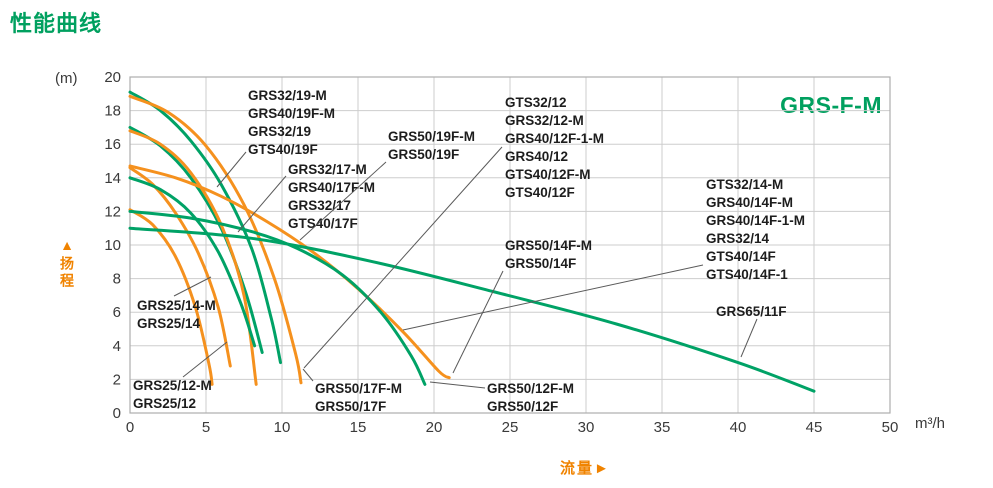 This screenshot has width=993, height=488. I want to click on curve-label-line: GRS32/17, so click(319, 205).